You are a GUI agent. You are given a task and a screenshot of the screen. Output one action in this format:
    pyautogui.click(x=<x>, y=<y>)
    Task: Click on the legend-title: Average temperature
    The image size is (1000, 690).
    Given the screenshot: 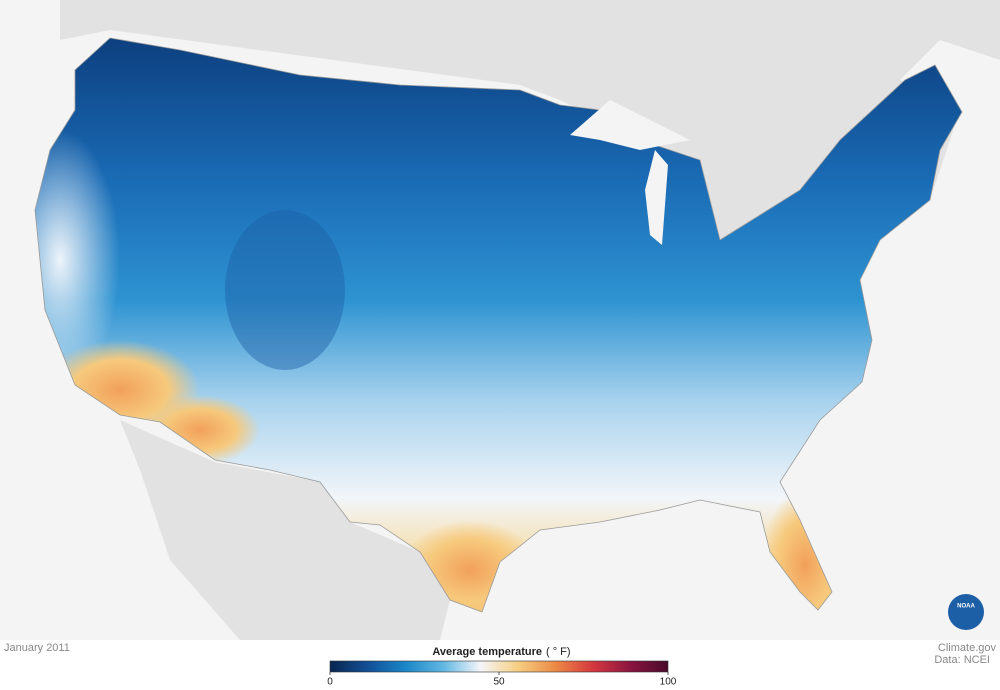 What is the action you would take?
    pyautogui.click(x=487, y=652)
    